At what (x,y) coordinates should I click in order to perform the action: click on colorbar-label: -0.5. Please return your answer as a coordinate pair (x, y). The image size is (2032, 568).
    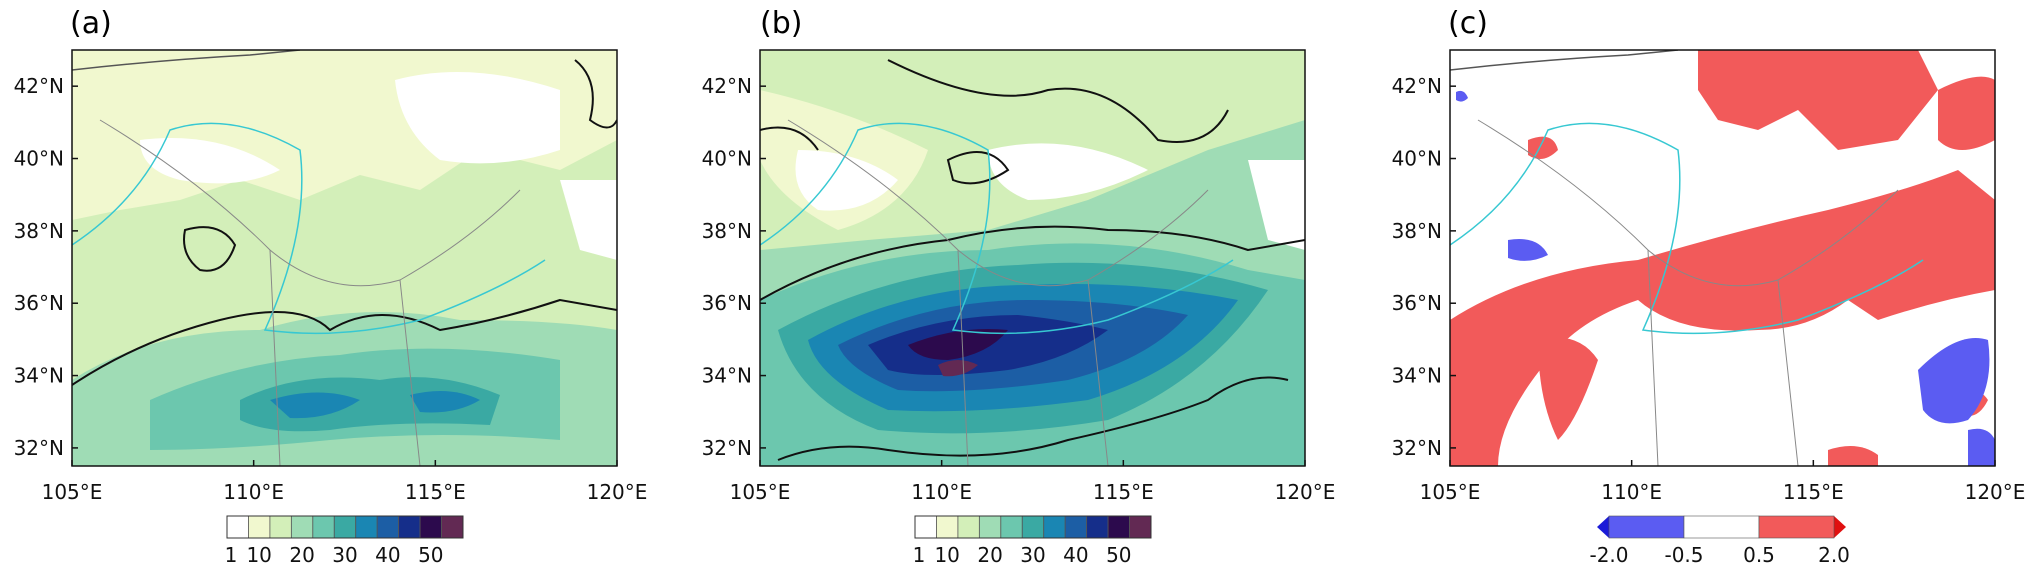
    Looking at the image, I should click on (1683, 555).